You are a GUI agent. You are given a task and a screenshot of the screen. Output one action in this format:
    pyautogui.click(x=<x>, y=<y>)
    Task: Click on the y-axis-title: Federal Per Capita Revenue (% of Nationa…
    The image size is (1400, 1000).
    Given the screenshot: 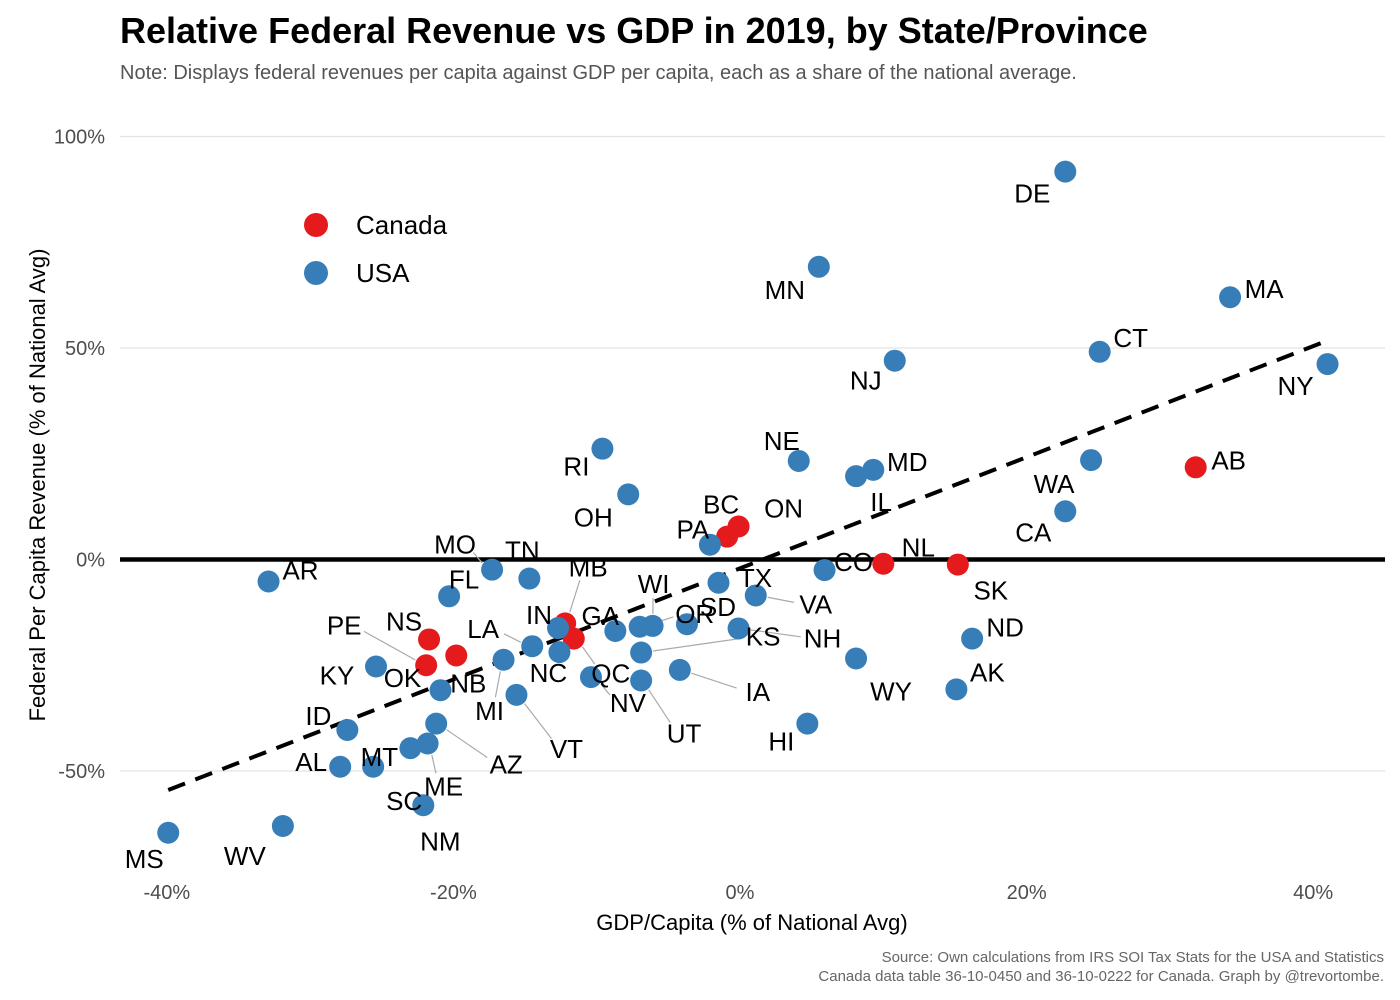 What is the action you would take?
    pyautogui.click(x=37, y=485)
    